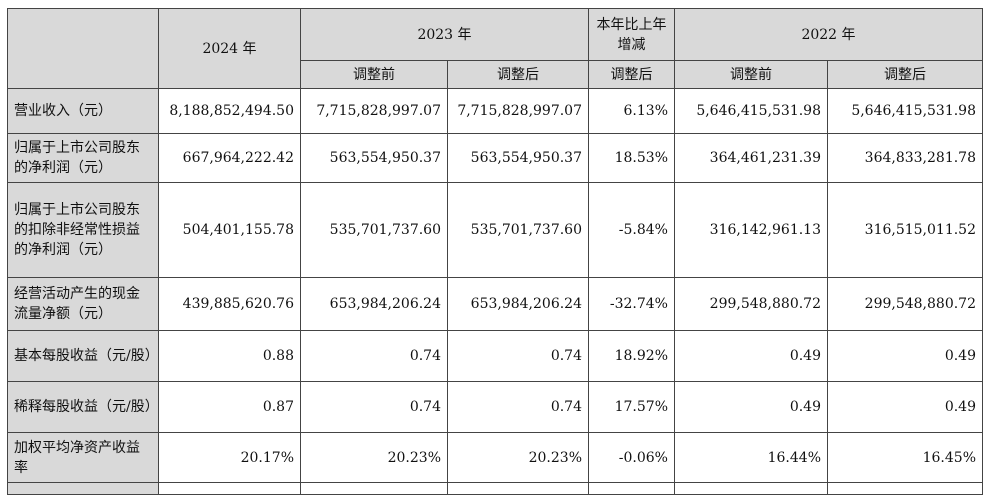 The image size is (992, 495). I want to click on value-2024: 0.88, so click(229, 356).